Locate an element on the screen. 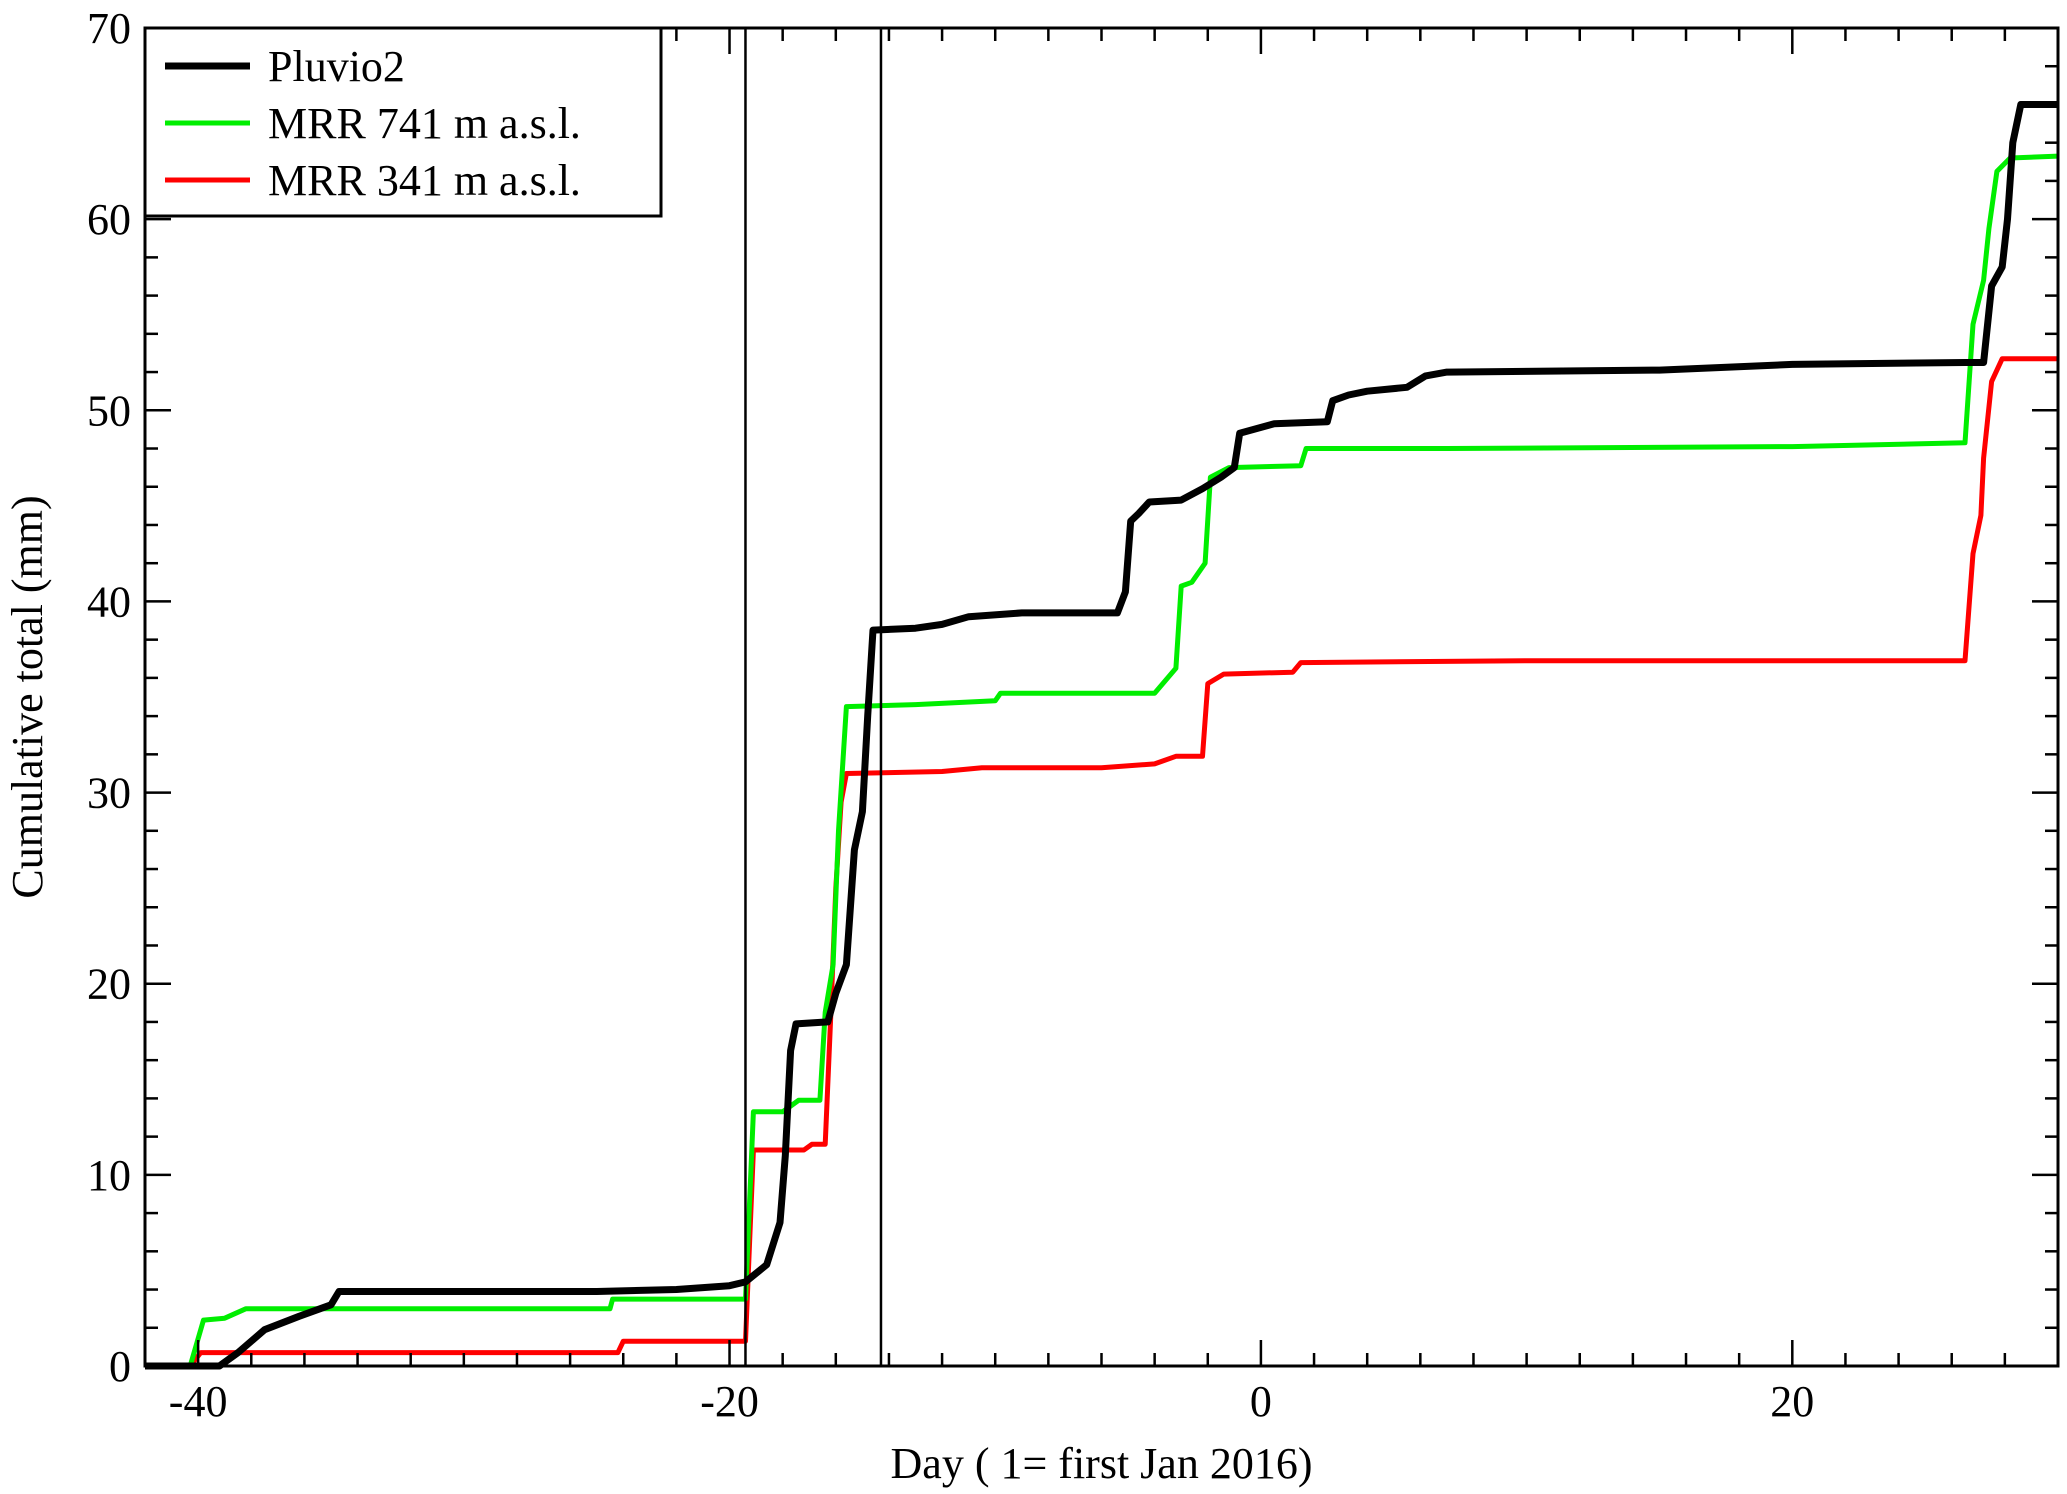 This screenshot has height=1494, width=2067. x-axis-title: Day ( 1= first Jan 2016) is located at coordinates (1102, 1463).